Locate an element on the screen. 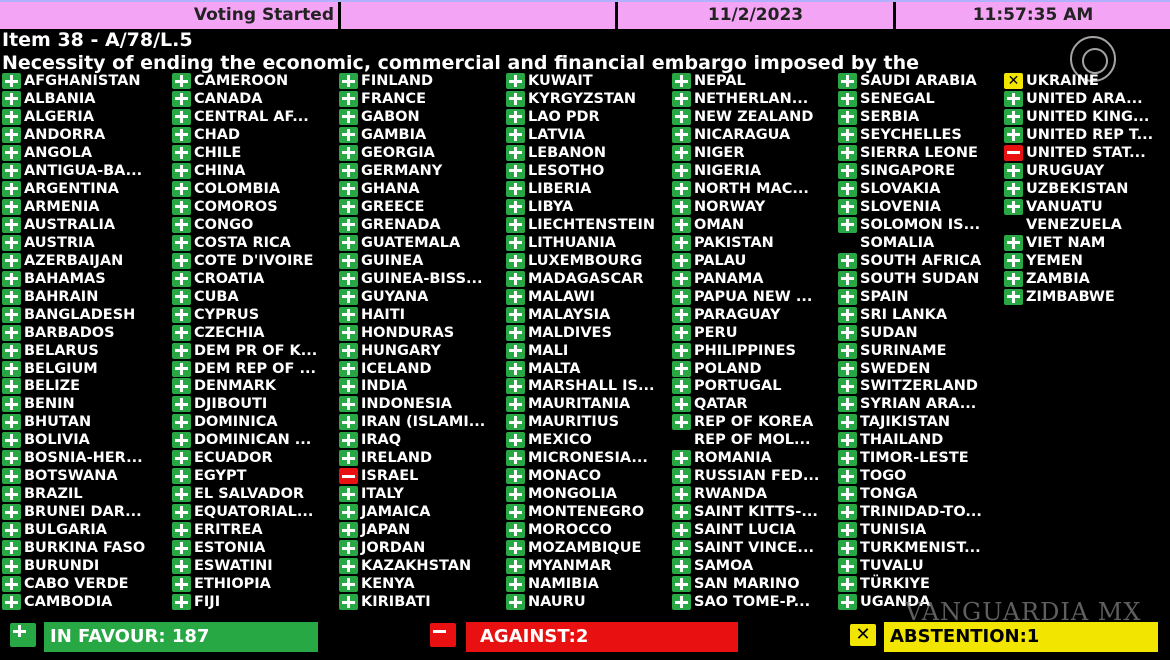 Image resolution: width=1170 pixels, height=660 pixels. country-name: NEPAL is located at coordinates (720, 81).